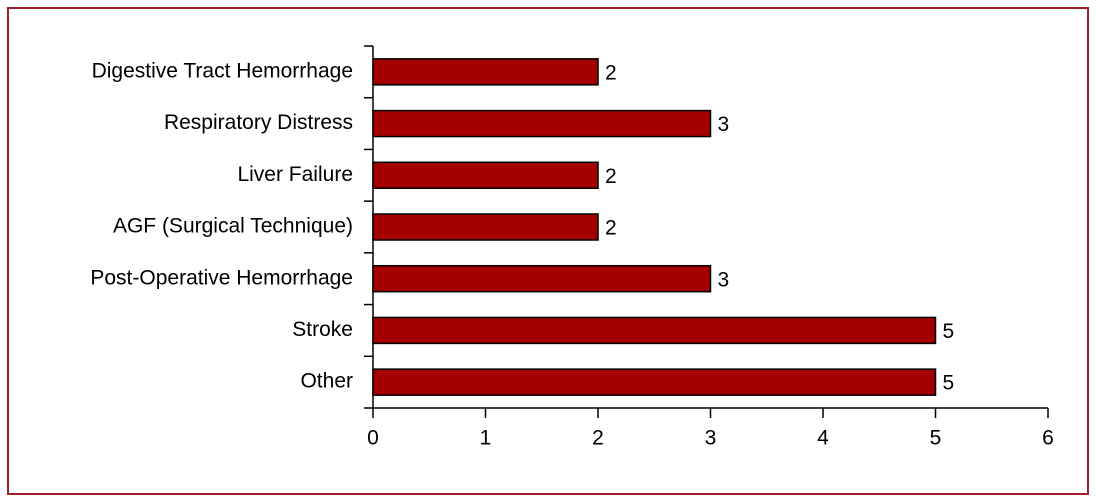 The width and height of the screenshot is (1096, 503). What do you see at coordinates (823, 438) in the screenshot?
I see `x-tick-label: 4` at bounding box center [823, 438].